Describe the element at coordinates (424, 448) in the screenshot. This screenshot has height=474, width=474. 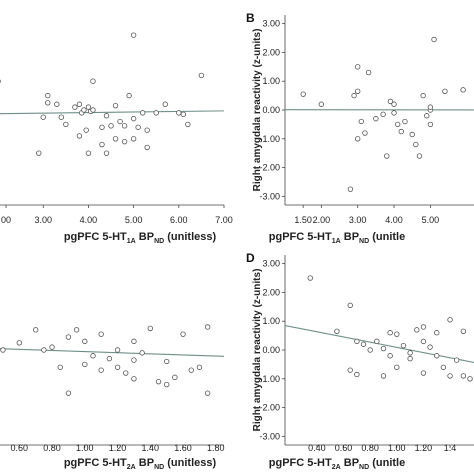
I see `x-tick-label: 1.20` at that location.